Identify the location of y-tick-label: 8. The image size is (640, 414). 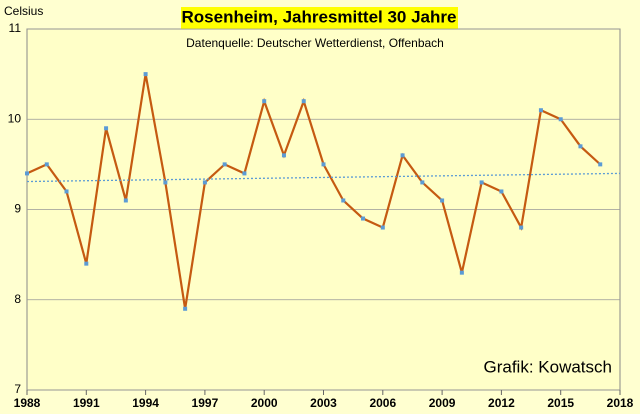
(17, 299).